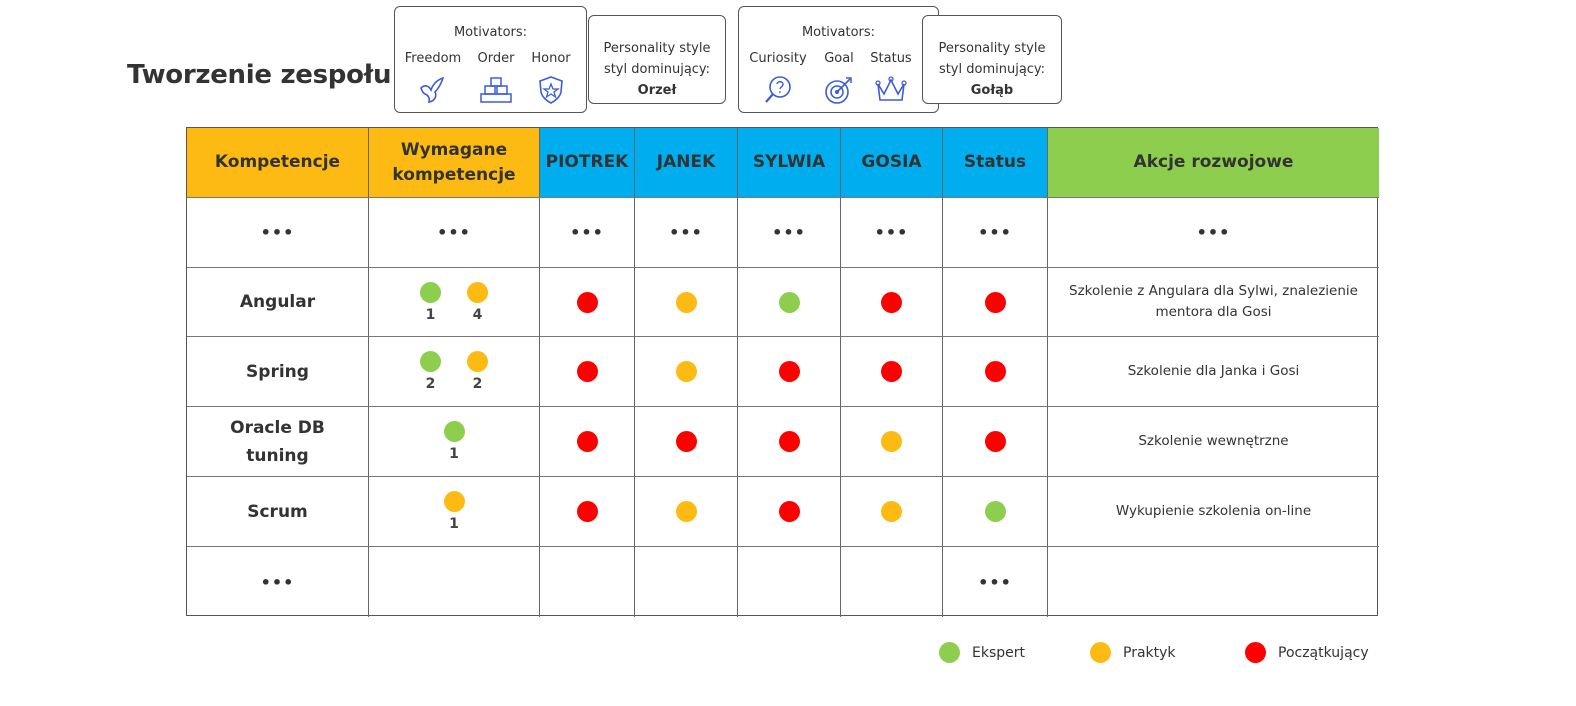 This screenshot has width=1576, height=706. What do you see at coordinates (1307, 652) in the screenshot?
I see `legend-item-beginner: Początkujący` at bounding box center [1307, 652].